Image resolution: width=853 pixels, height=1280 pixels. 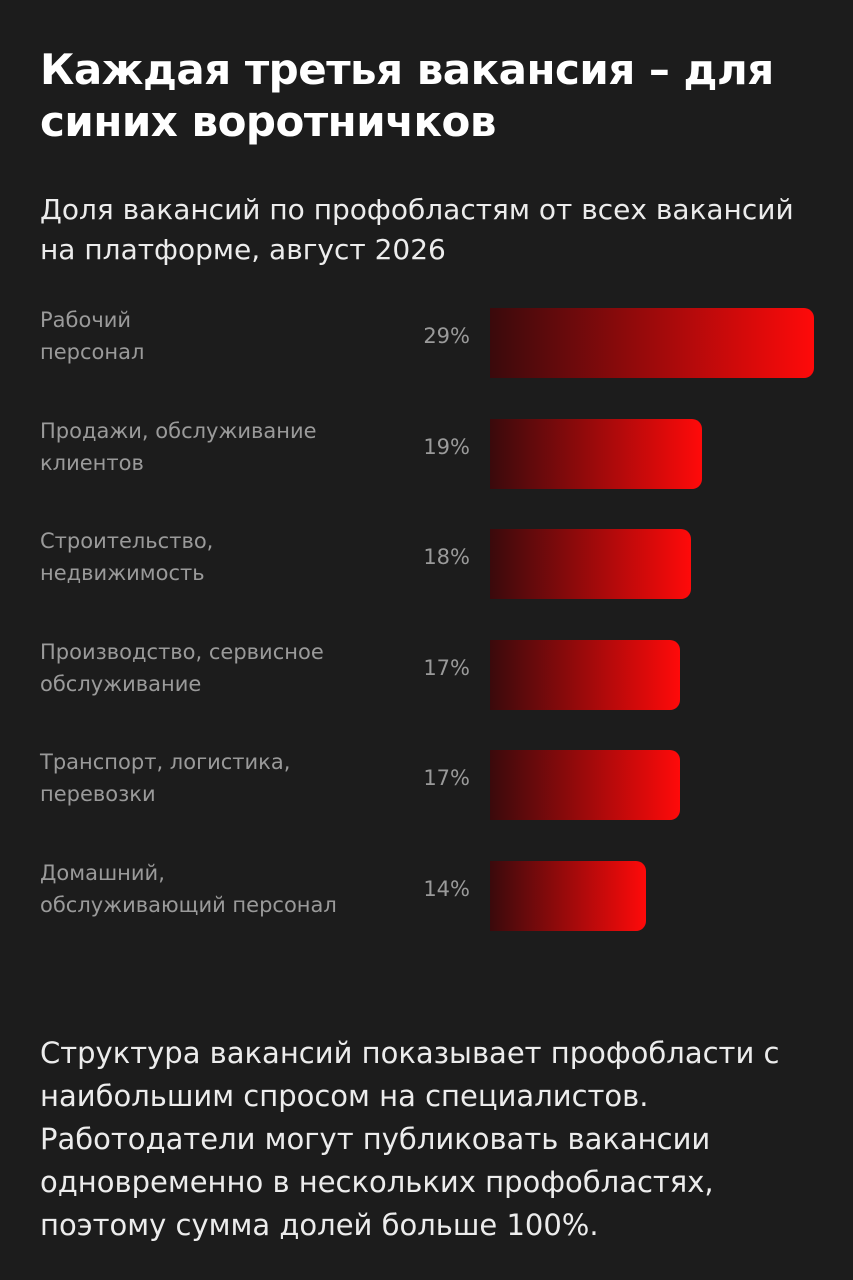 I want to click on chart-row: Домашний, обслуживающий персонал 14%, so click(x=426, y=892).